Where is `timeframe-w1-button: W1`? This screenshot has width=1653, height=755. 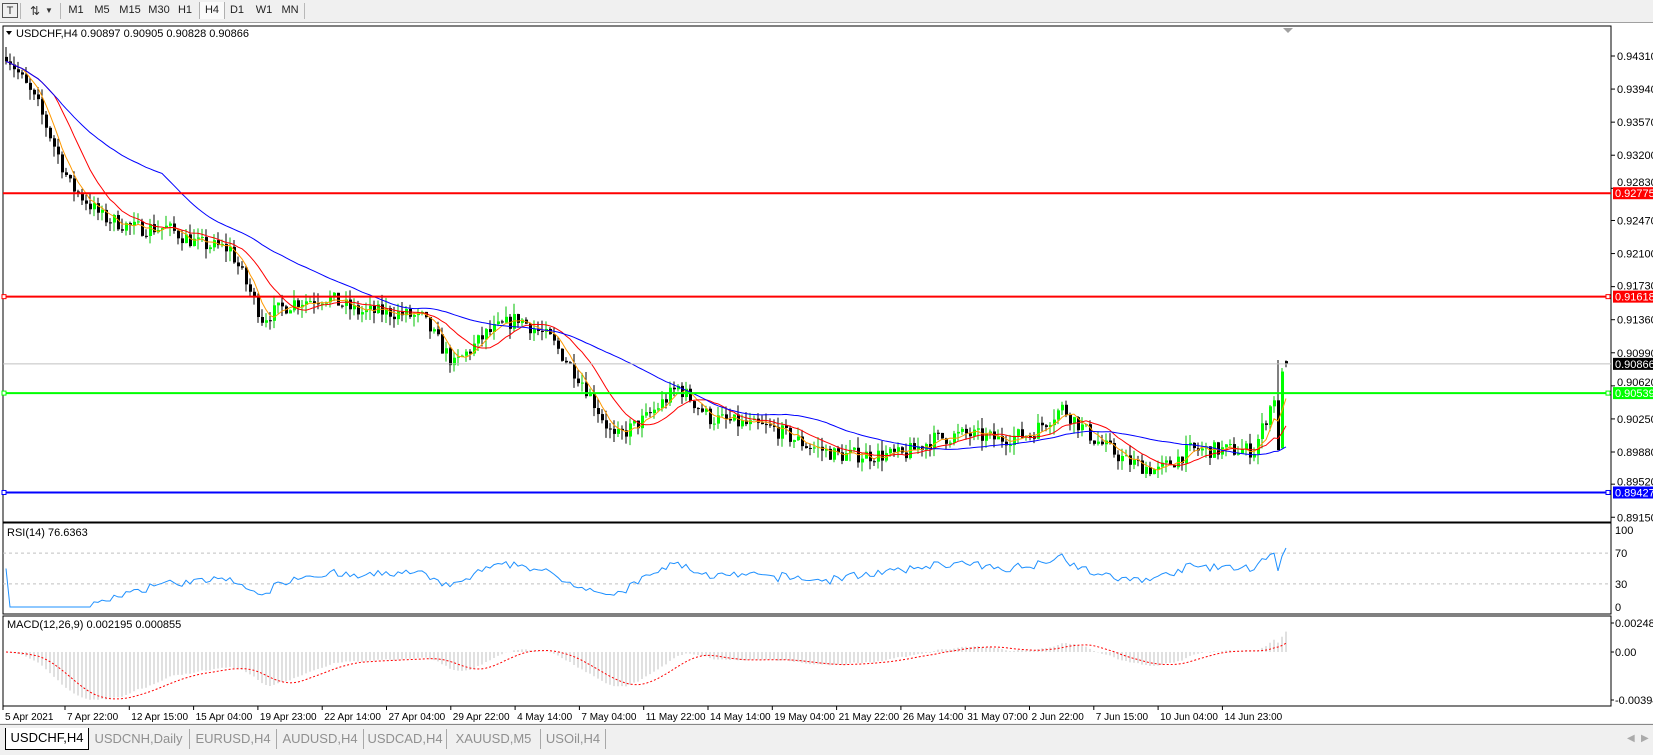 timeframe-w1-button: W1 is located at coordinates (264, 10).